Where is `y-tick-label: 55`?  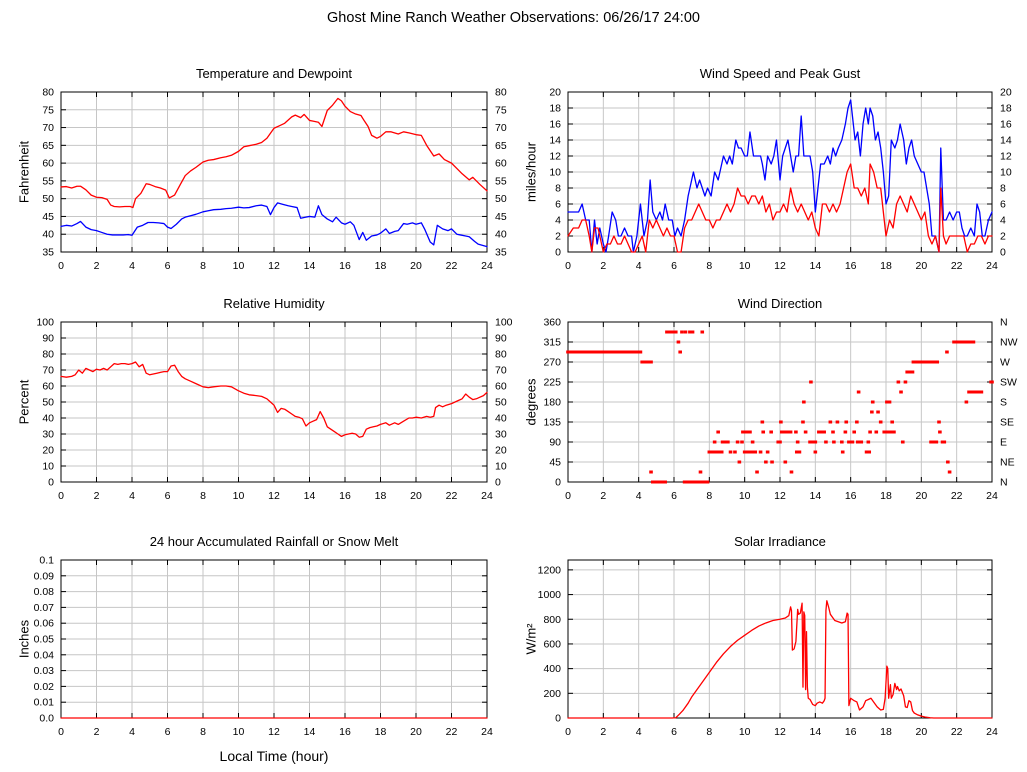
y-tick-label: 55 is located at coordinates (48, 181).